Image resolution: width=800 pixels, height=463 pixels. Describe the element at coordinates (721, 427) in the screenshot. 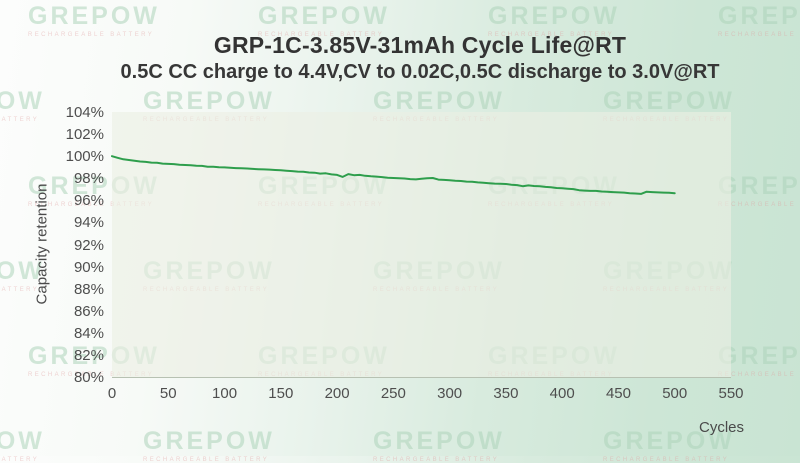

I see `x-axis-title: Cycles` at that location.